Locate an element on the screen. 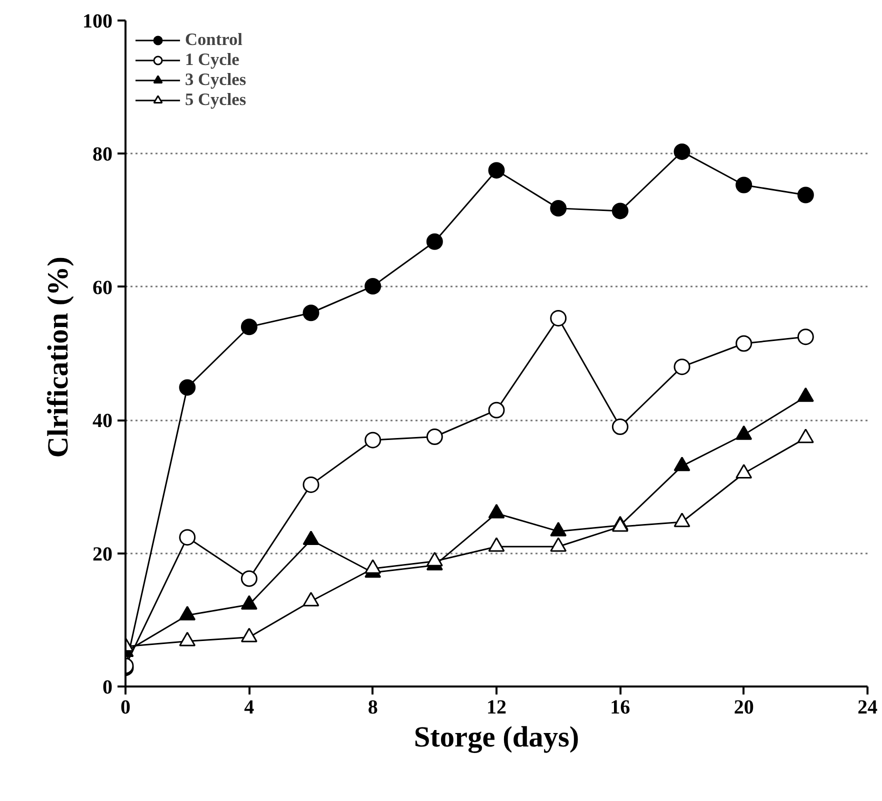 The image size is (882, 801). x-tick-label: 12 is located at coordinates (496, 707).